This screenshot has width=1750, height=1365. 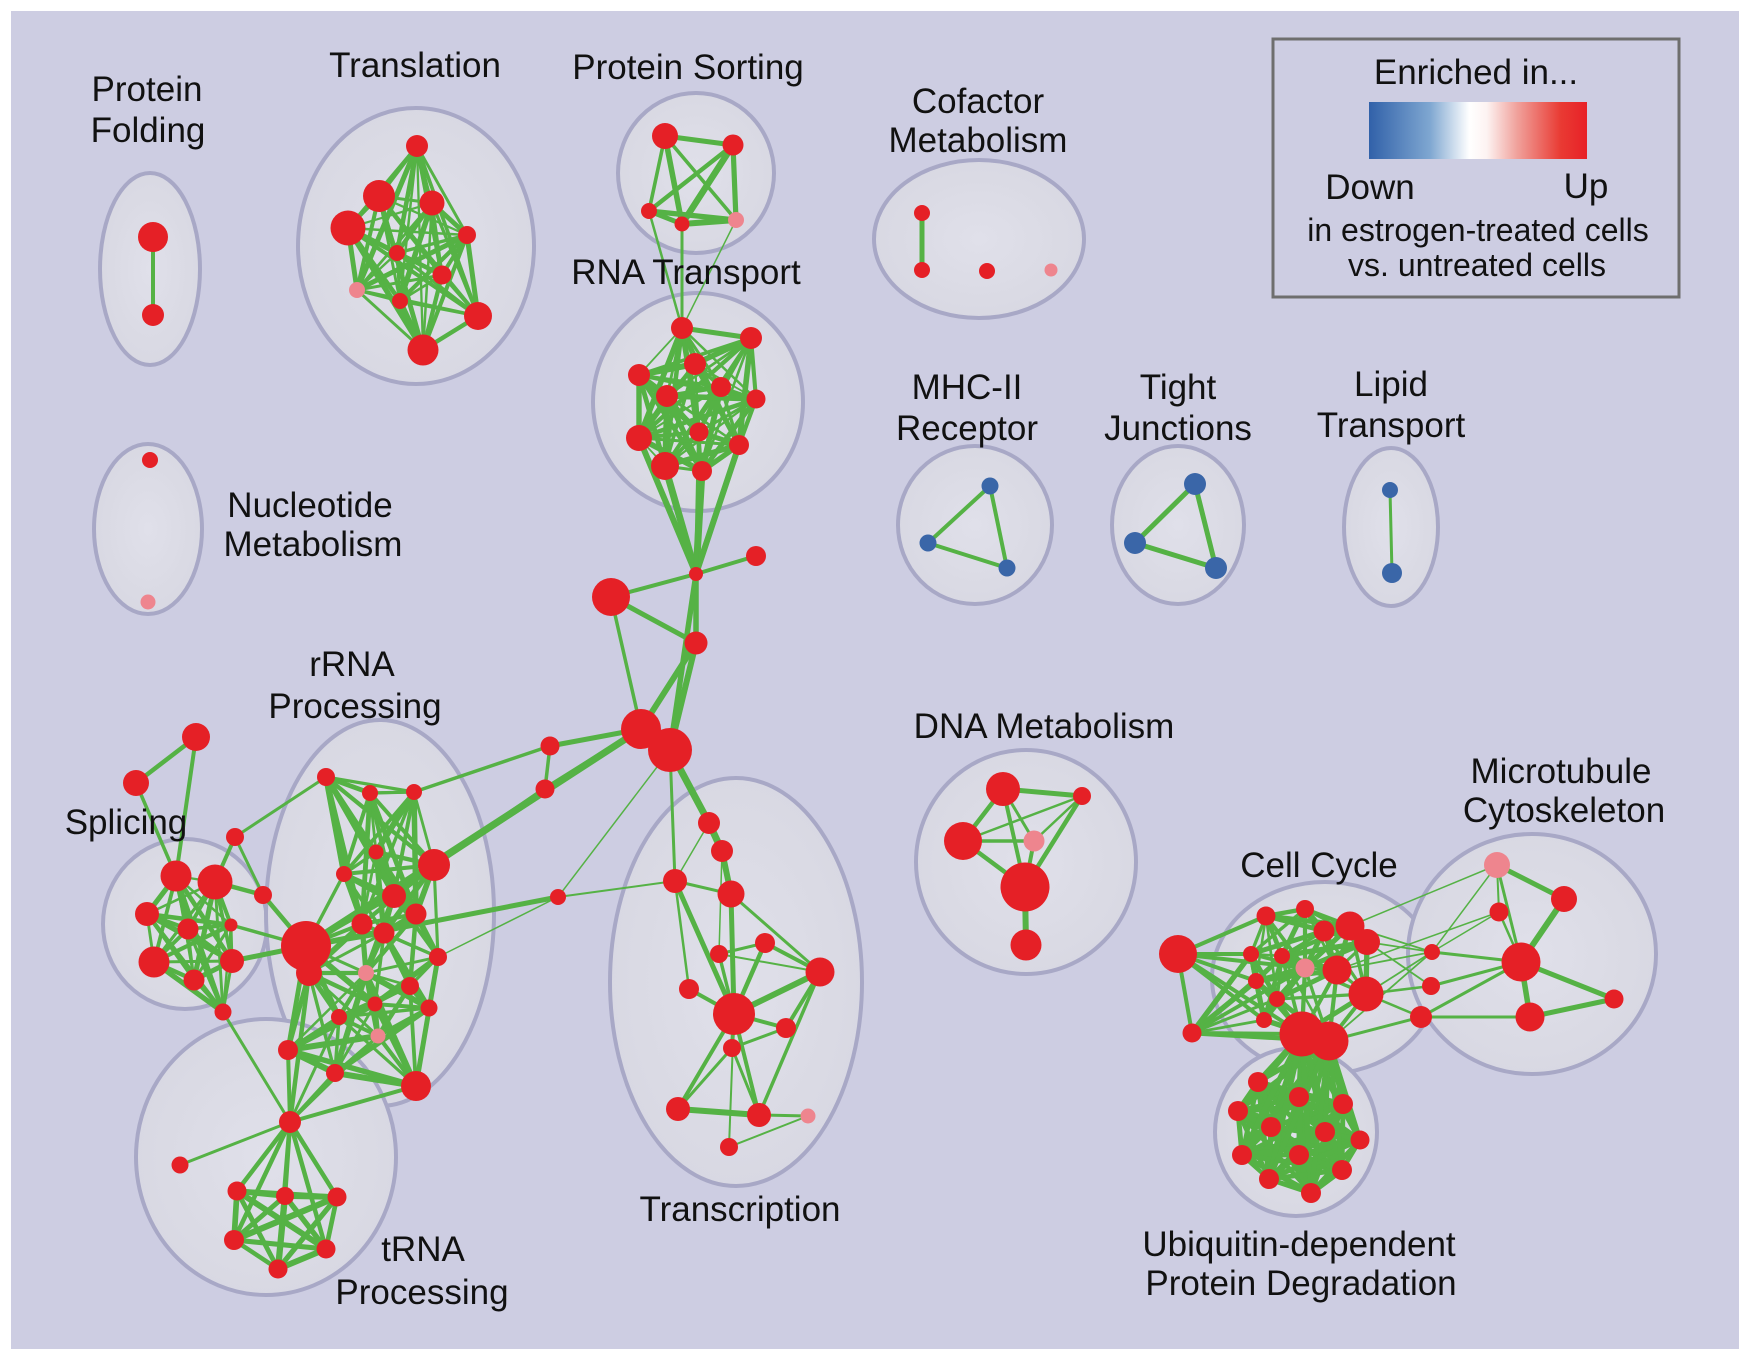 What do you see at coordinates (1561, 771) in the screenshot?
I see `svg-text: Microtubule` at bounding box center [1561, 771].